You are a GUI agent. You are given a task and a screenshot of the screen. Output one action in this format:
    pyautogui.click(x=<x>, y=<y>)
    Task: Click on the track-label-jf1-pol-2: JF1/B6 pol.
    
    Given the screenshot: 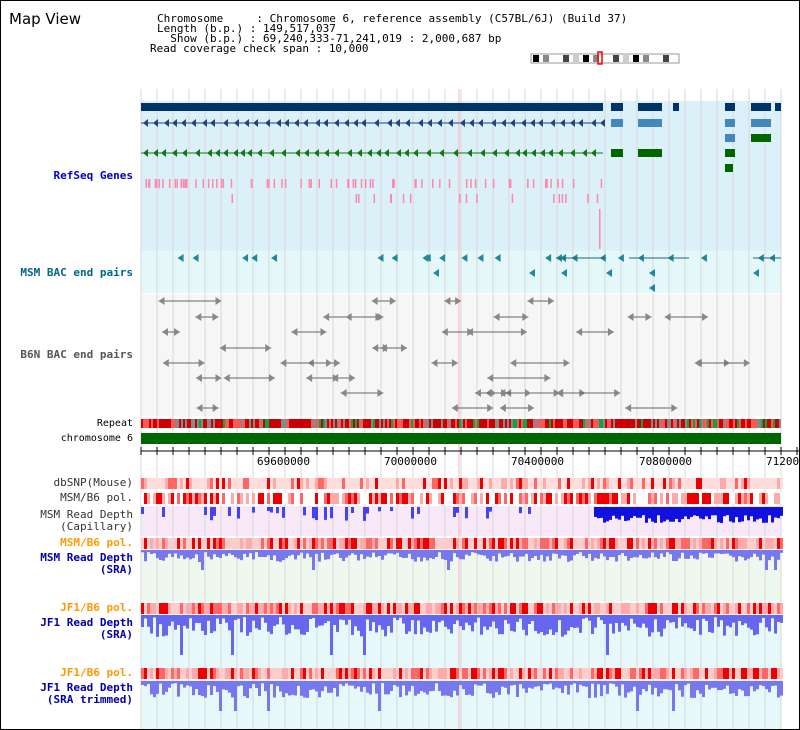 What is the action you would take?
    pyautogui.click(x=96, y=672)
    